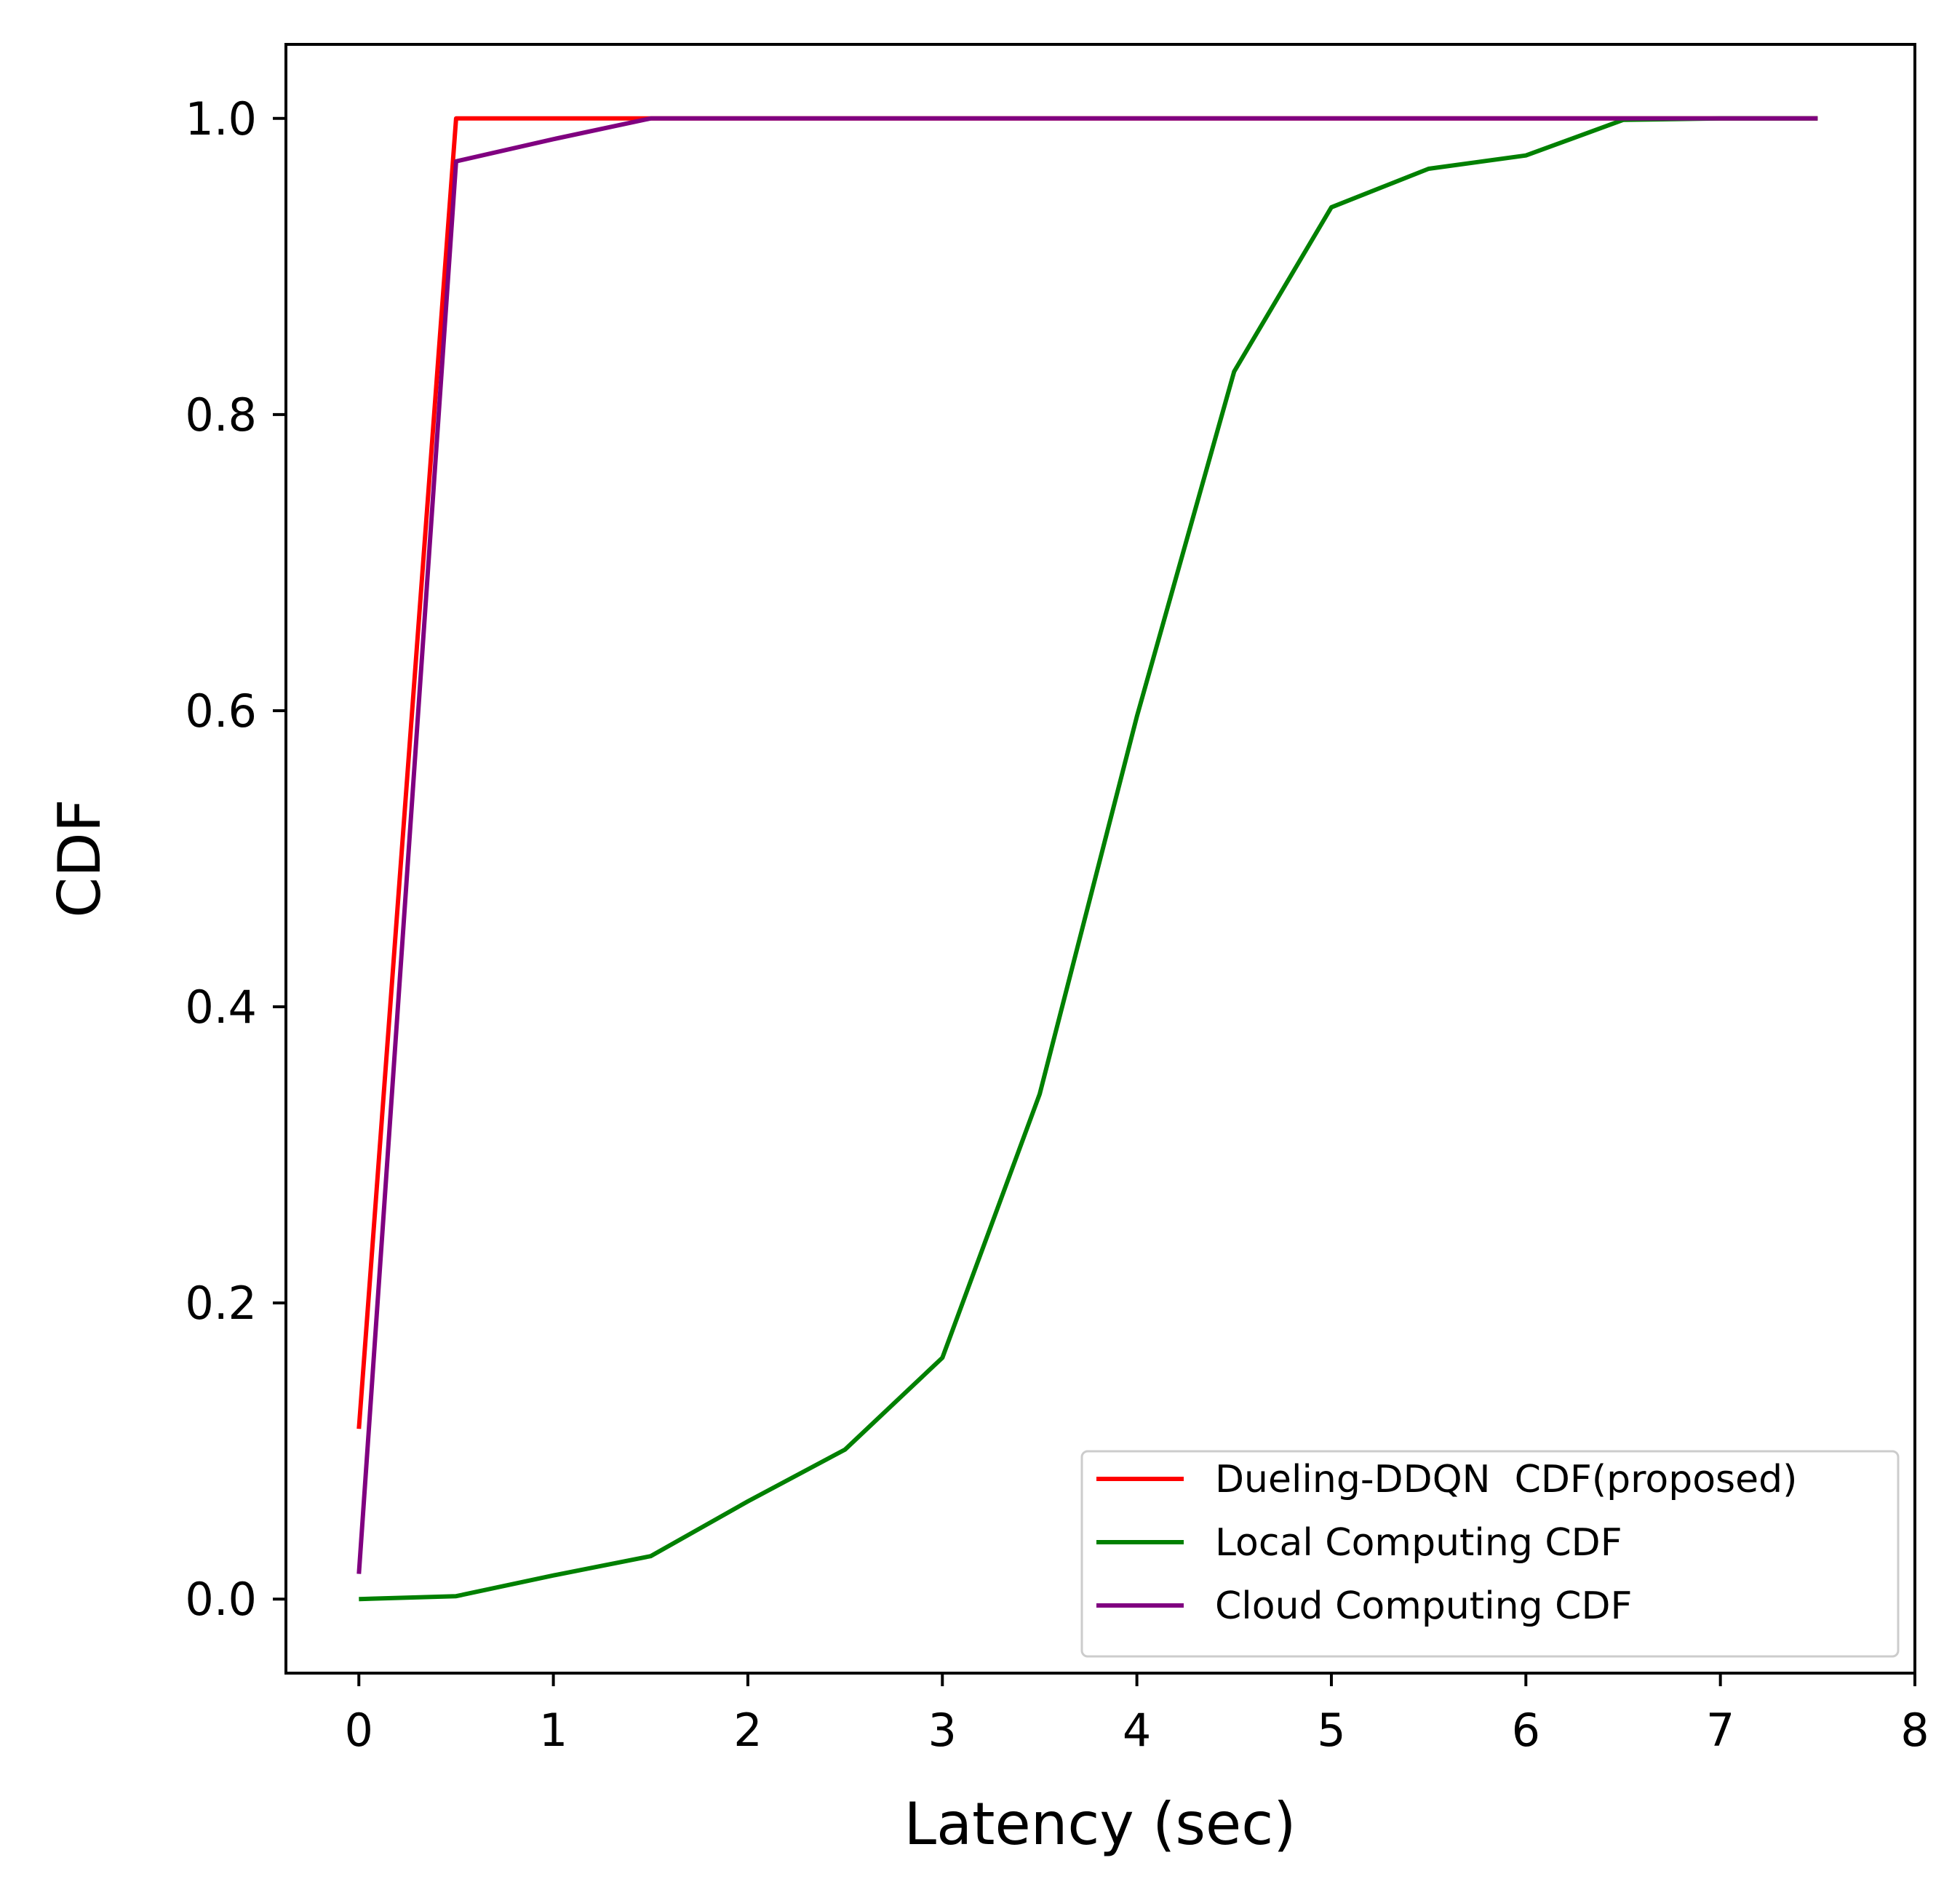 This screenshot has height=1903, width=1960. I want to click on y-tick-label: 0.2, so click(221, 1303).